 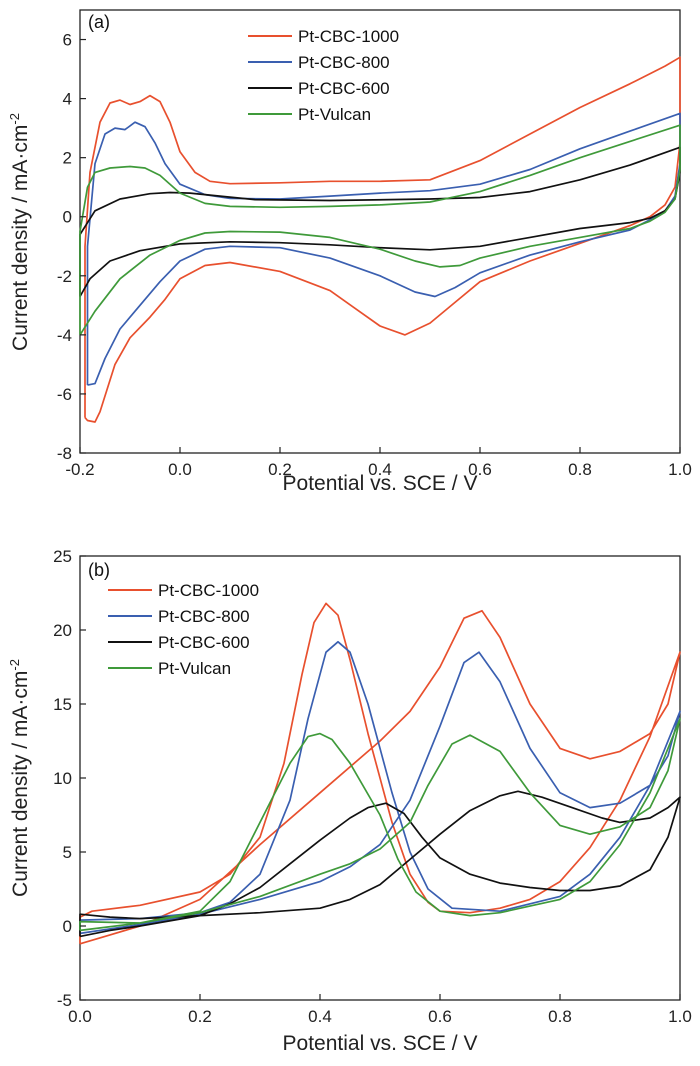 What do you see at coordinates (79, 469) in the screenshot?
I see `x-tick-label: -0.2` at bounding box center [79, 469].